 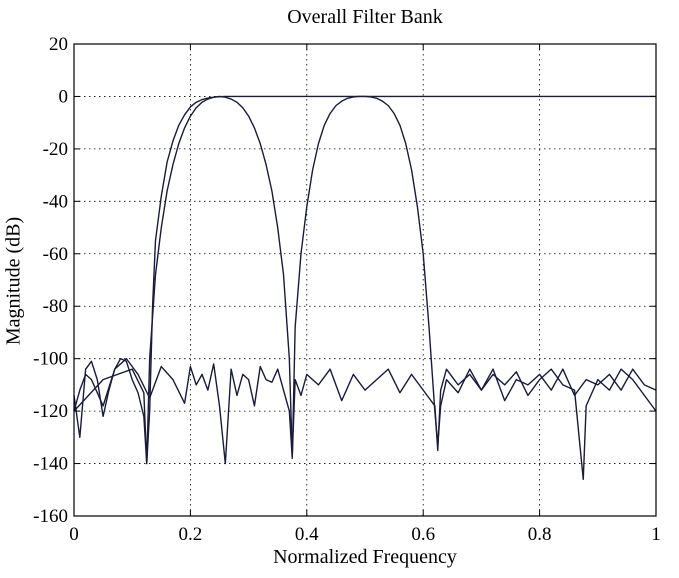 I want to click on y-tick-label: -100, so click(x=50, y=359).